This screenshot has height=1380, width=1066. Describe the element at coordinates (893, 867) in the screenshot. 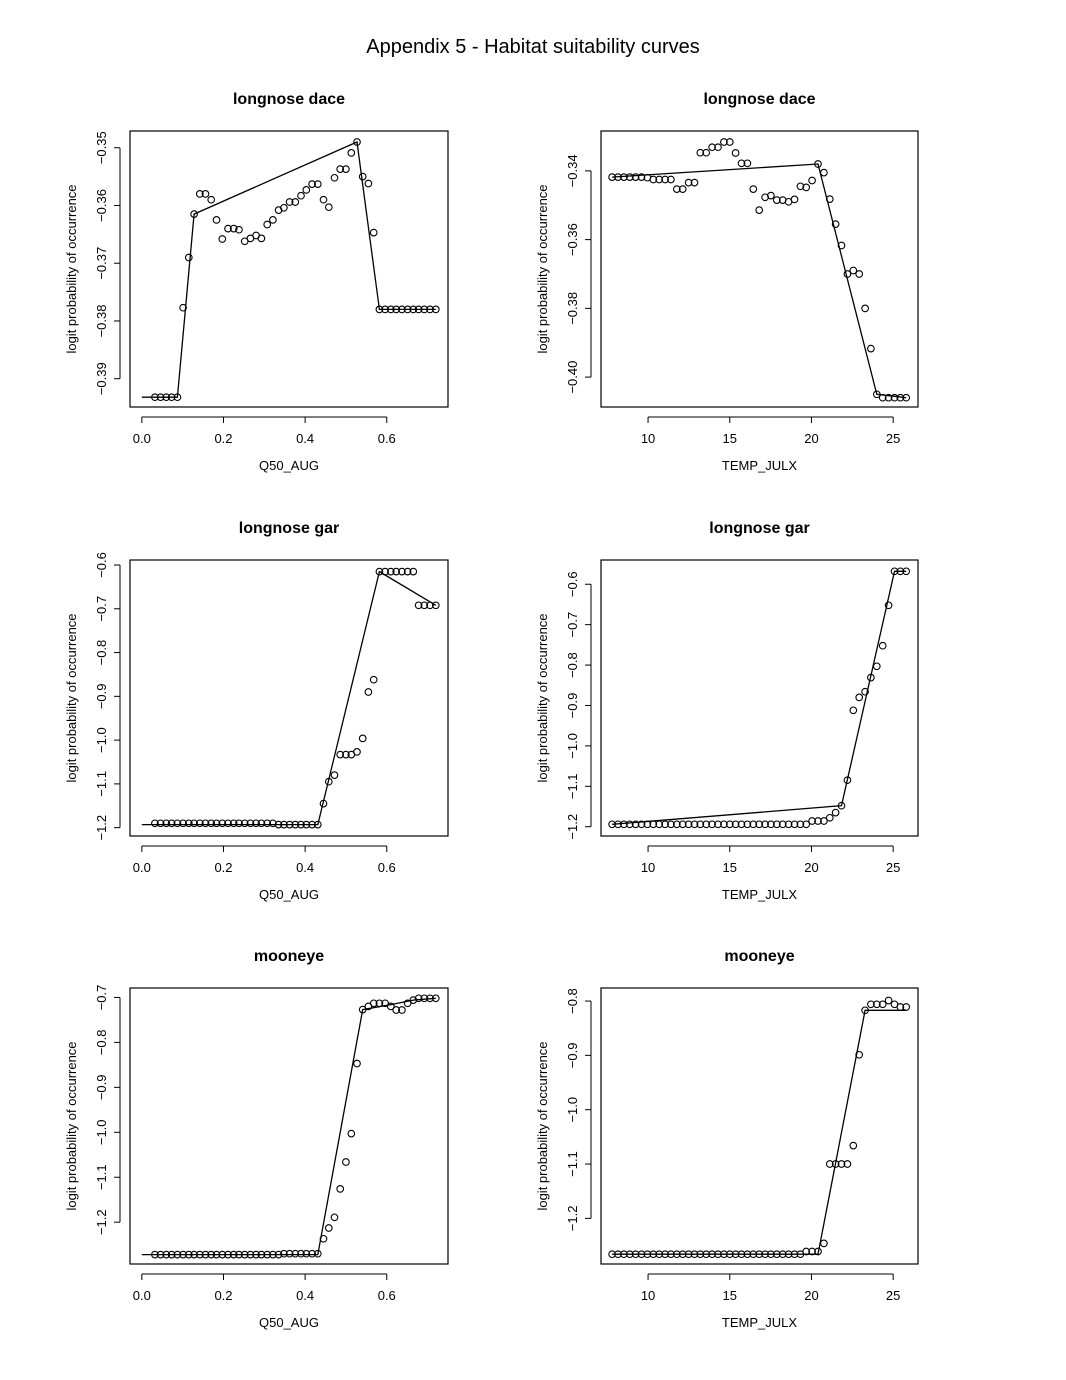

I see `x-tick-label: 25` at that location.